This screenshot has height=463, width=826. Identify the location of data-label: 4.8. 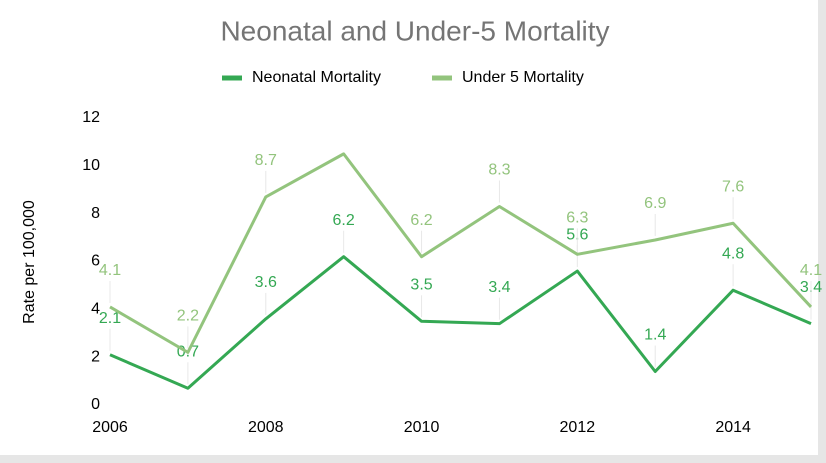
(733, 253).